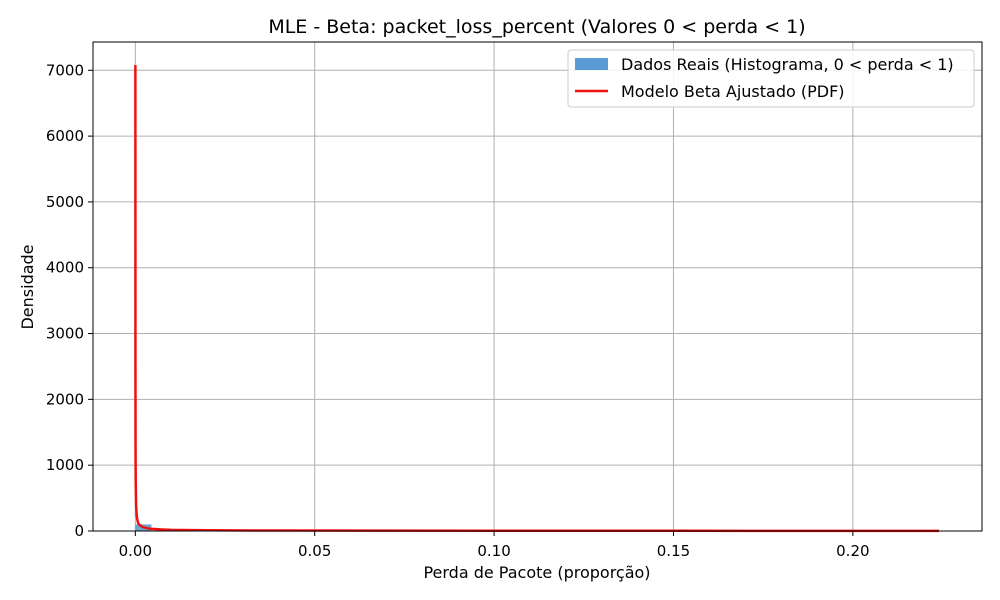  What do you see at coordinates (314, 551) in the screenshot?
I see `x-tick-label: 0.05` at bounding box center [314, 551].